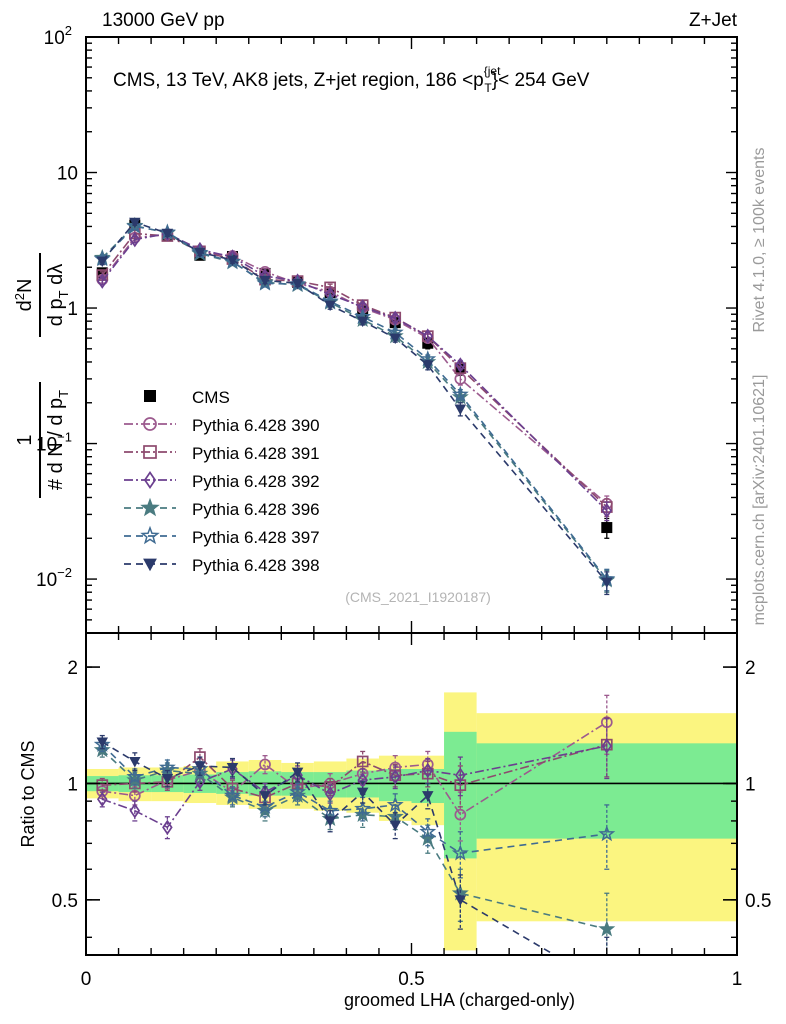  I want to click on legend-entry: Pythia 6.428 398, so click(222, 565).